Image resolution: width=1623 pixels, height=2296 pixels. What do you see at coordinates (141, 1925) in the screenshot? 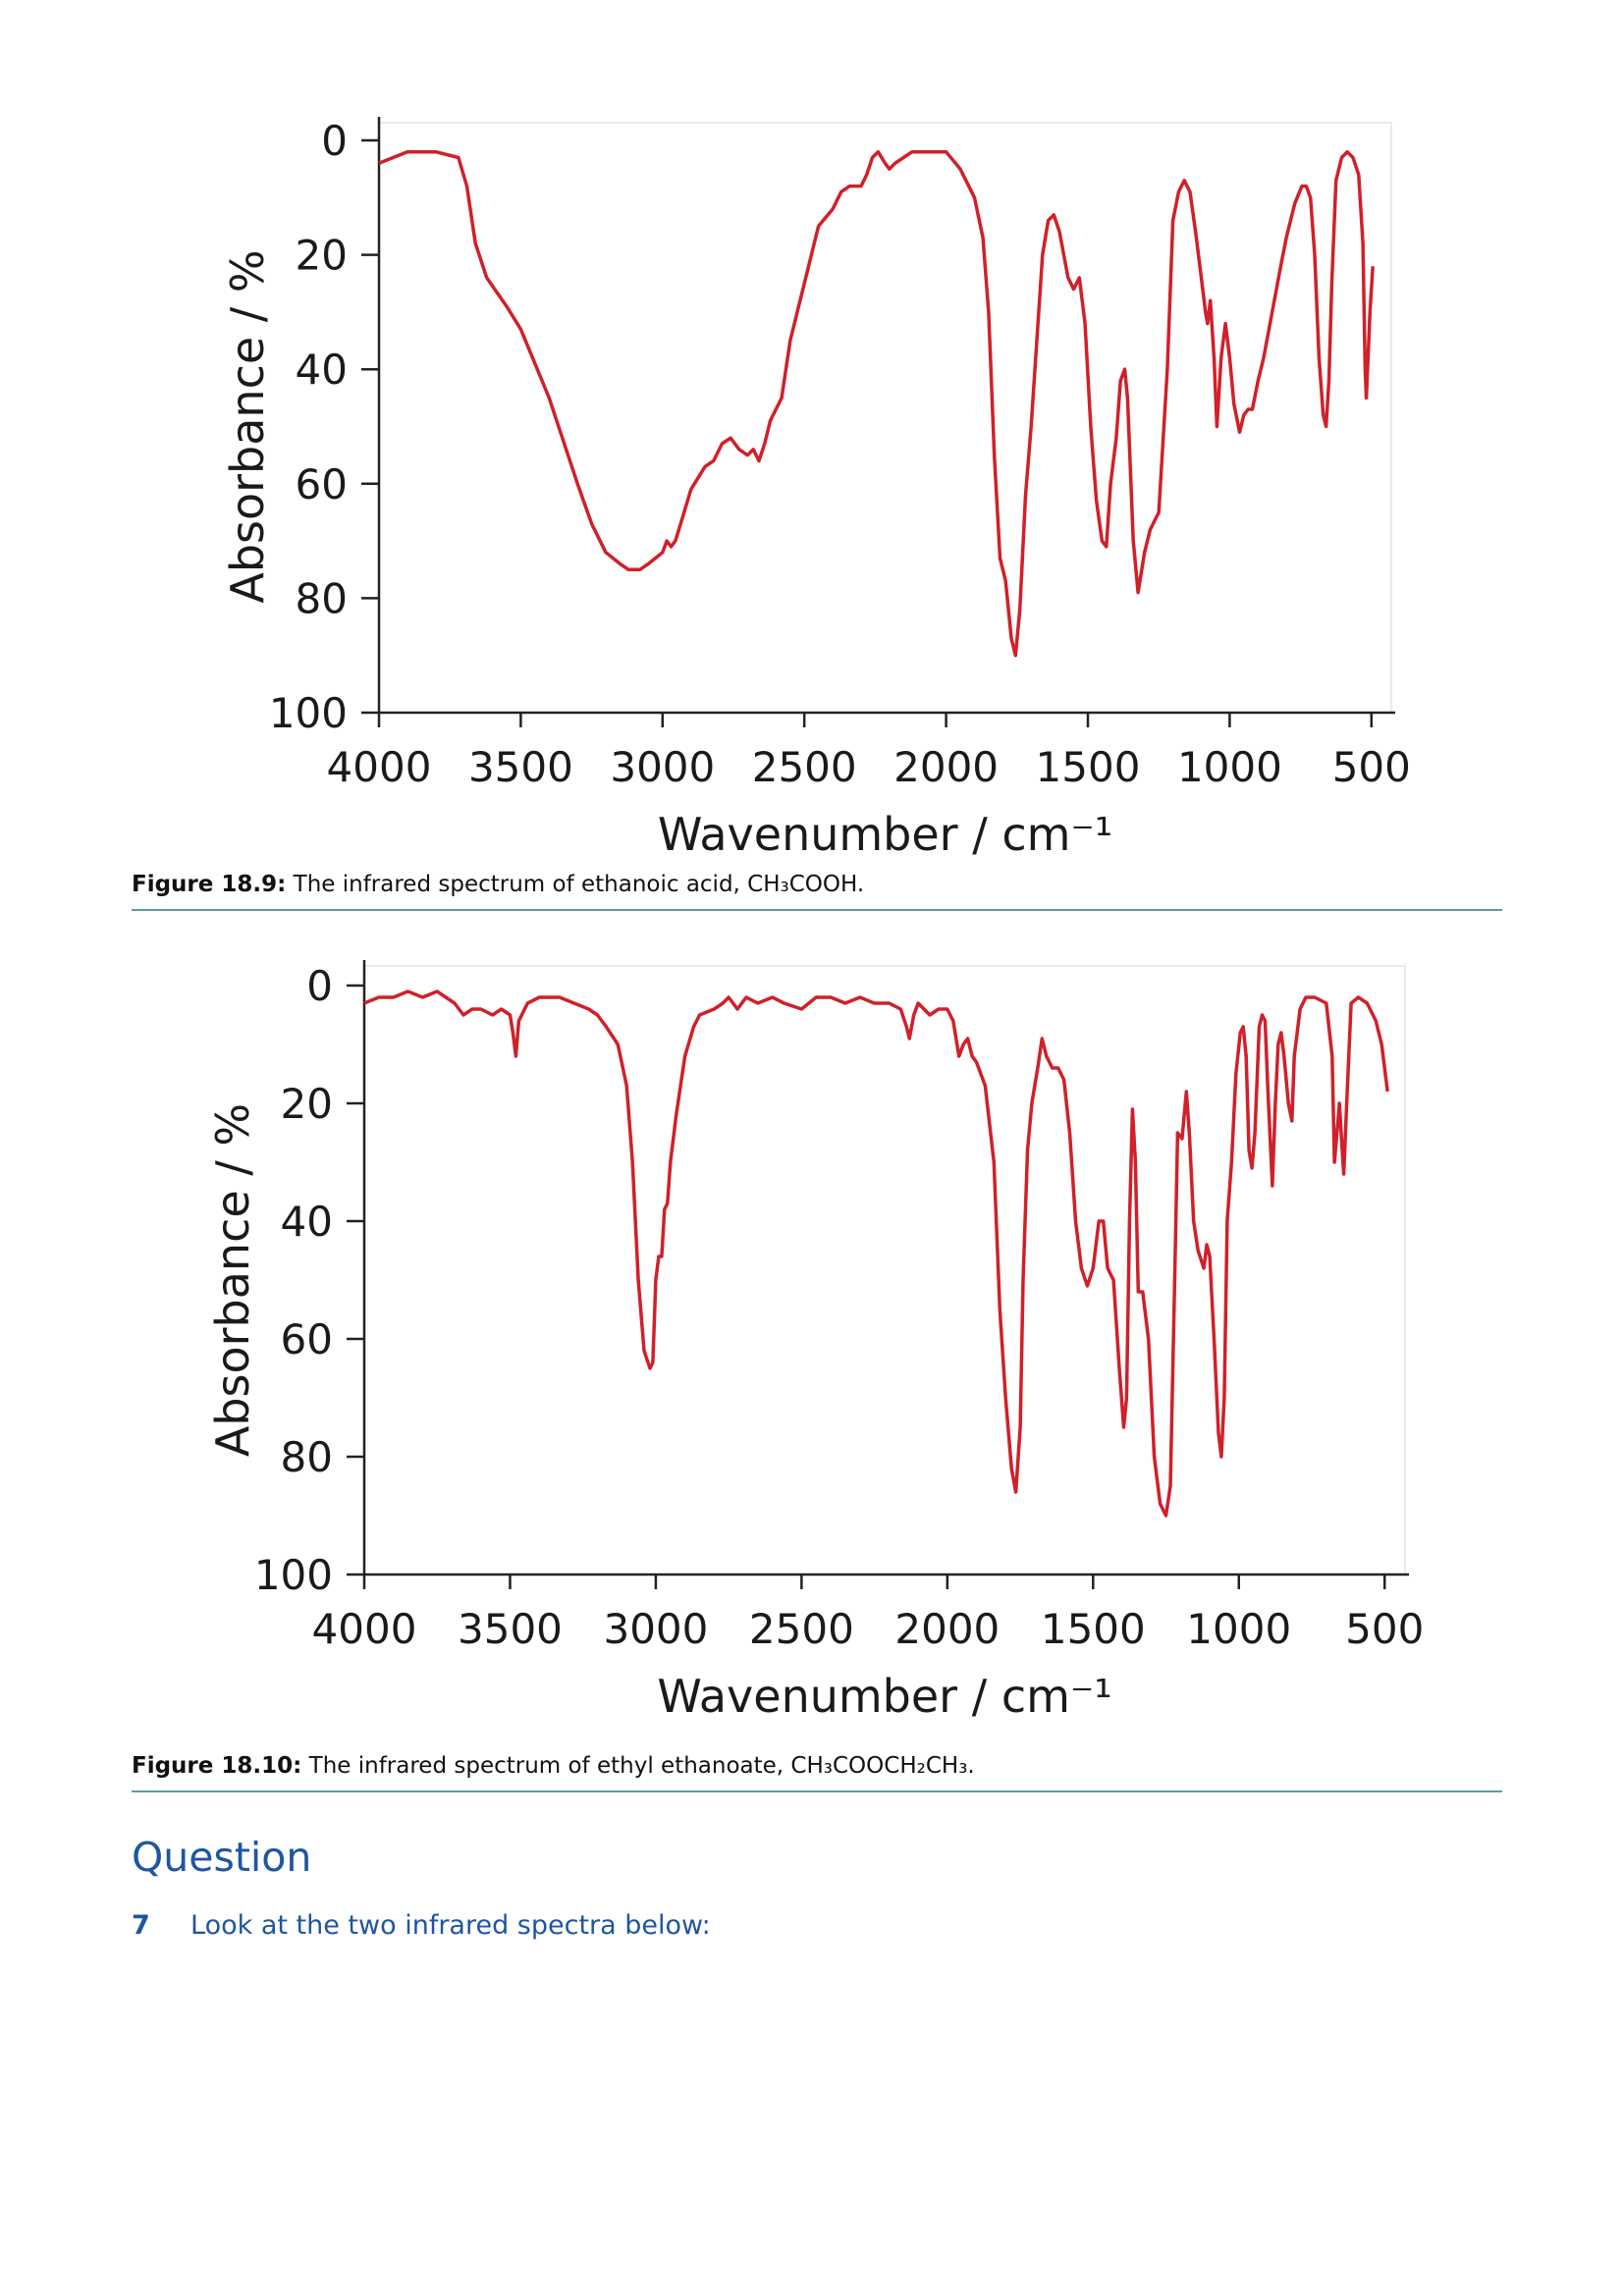
I see `question-number: 7` at bounding box center [141, 1925].